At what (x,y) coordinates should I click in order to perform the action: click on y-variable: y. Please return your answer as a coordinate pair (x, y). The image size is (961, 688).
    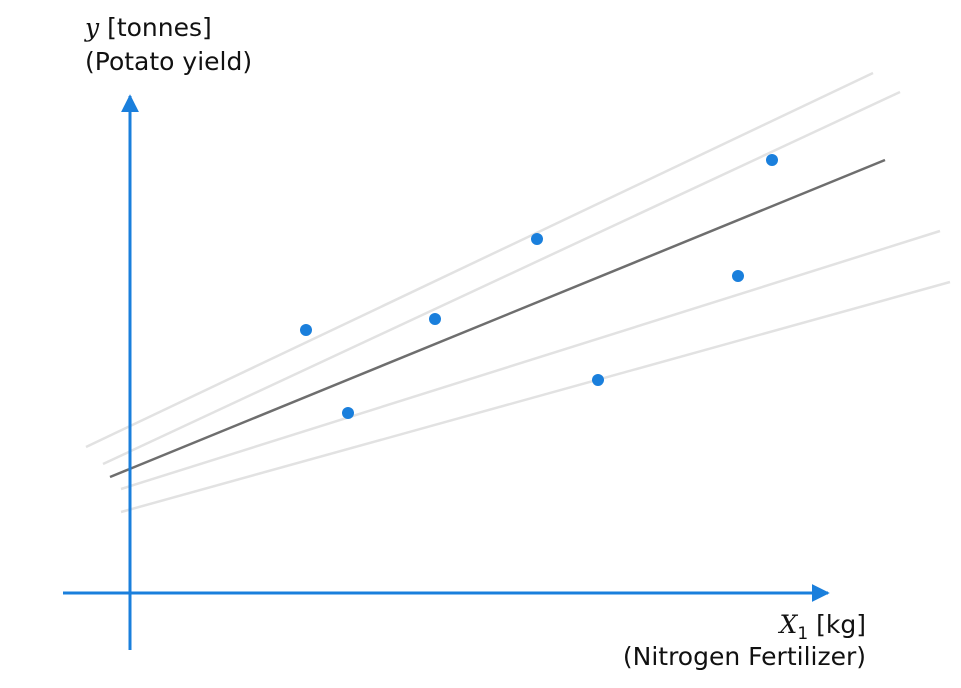
    Looking at the image, I should click on (92, 27).